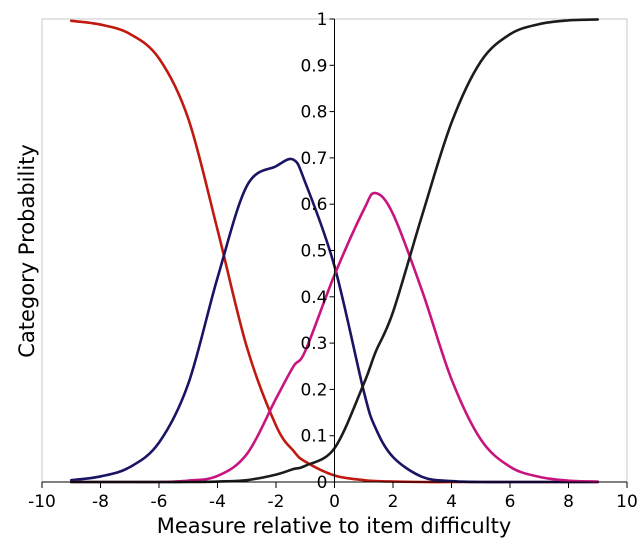 This screenshot has height=546, width=644. Describe the element at coordinates (451, 502) in the screenshot. I see `x-tick-label: 4` at that location.